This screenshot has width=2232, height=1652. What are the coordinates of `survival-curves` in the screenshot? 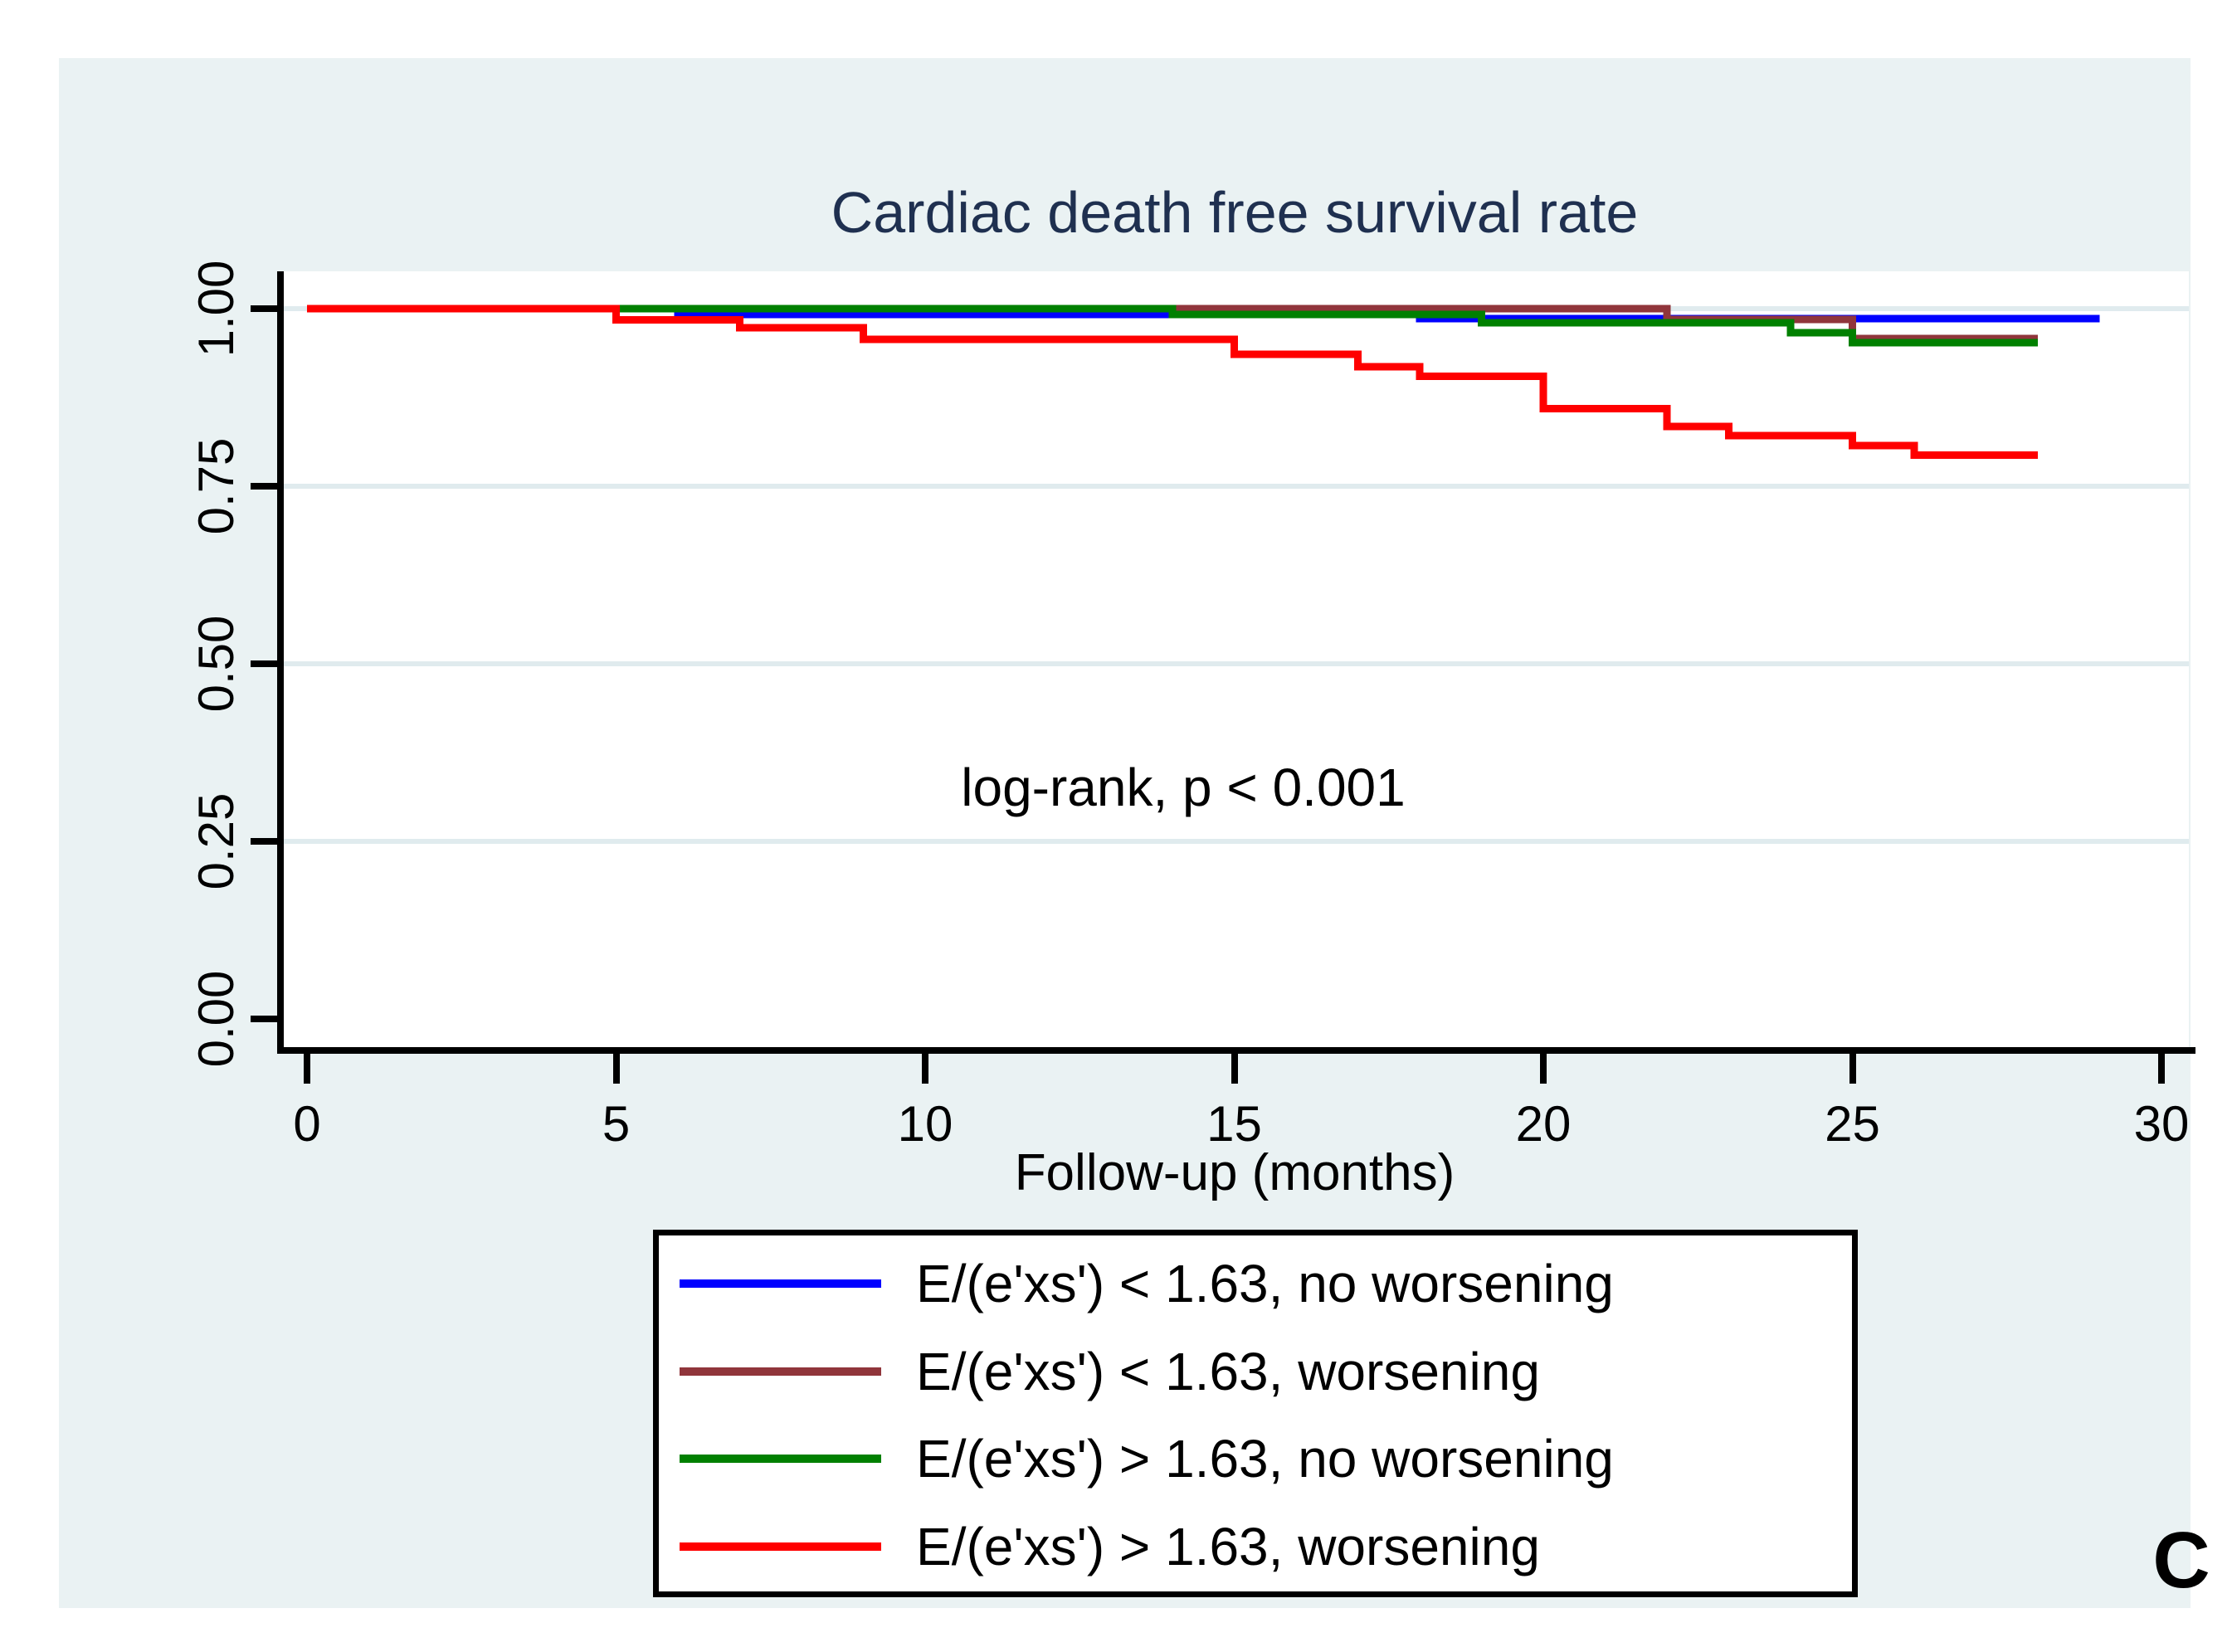 It's located at (1203, 382).